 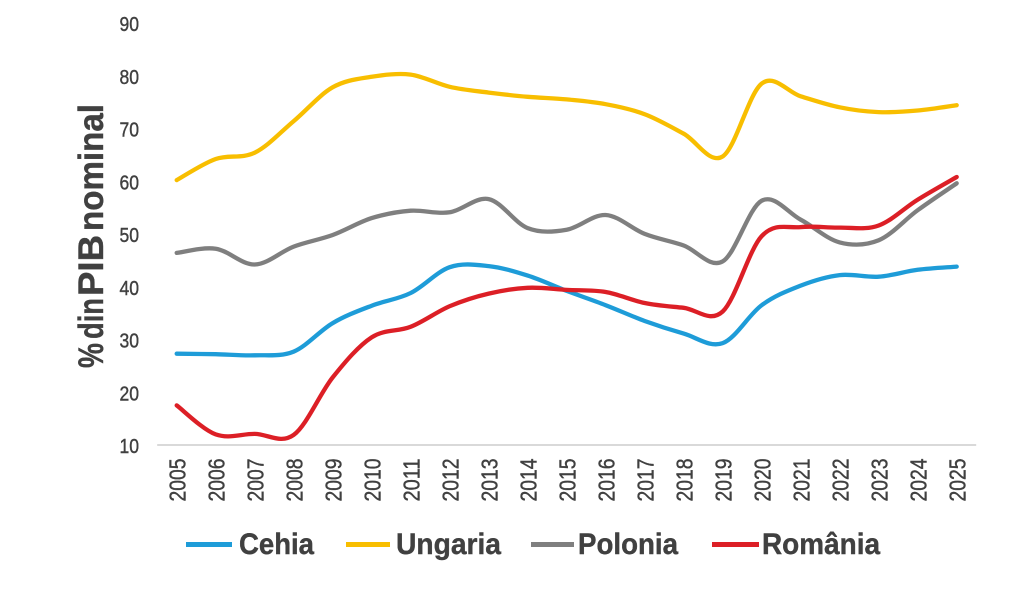 I want to click on svg-text: 2009, so click(x=334, y=480).